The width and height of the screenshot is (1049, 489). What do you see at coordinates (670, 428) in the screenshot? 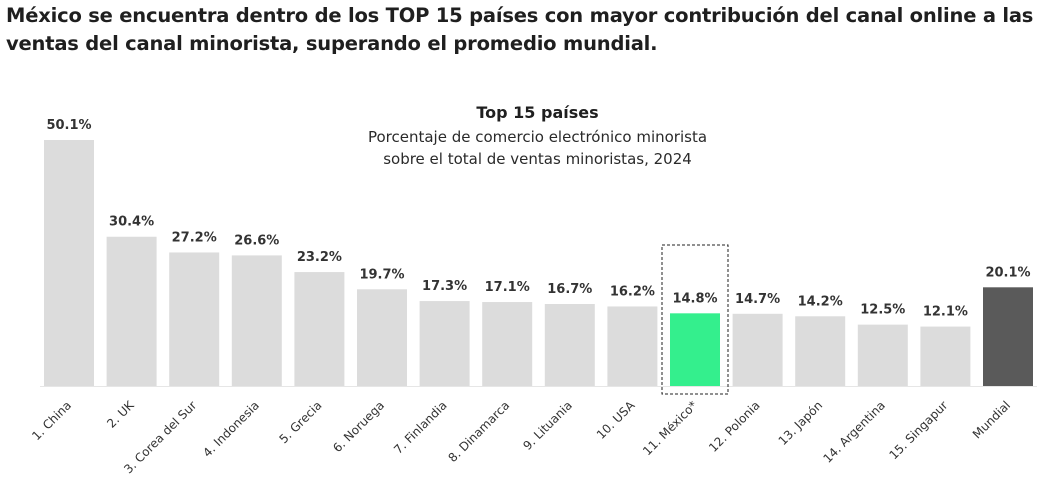
I see `category-label-11: 11. México*` at bounding box center [670, 428].